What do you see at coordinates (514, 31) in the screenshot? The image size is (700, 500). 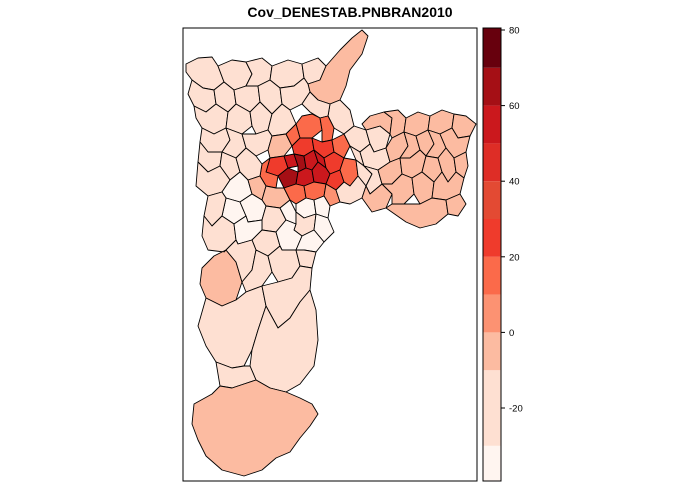 I see `legend-tick-label: 80` at bounding box center [514, 31].